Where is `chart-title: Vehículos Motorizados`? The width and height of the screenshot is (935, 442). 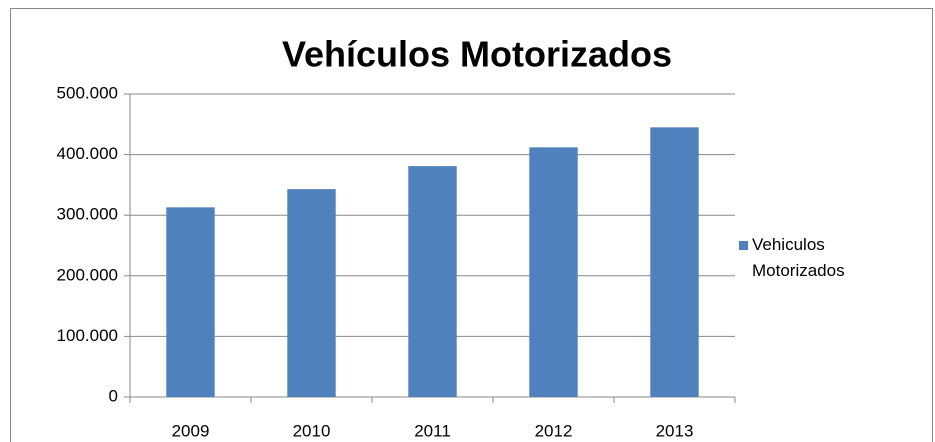 chart-title: Vehículos Motorizados is located at coordinates (477, 54).